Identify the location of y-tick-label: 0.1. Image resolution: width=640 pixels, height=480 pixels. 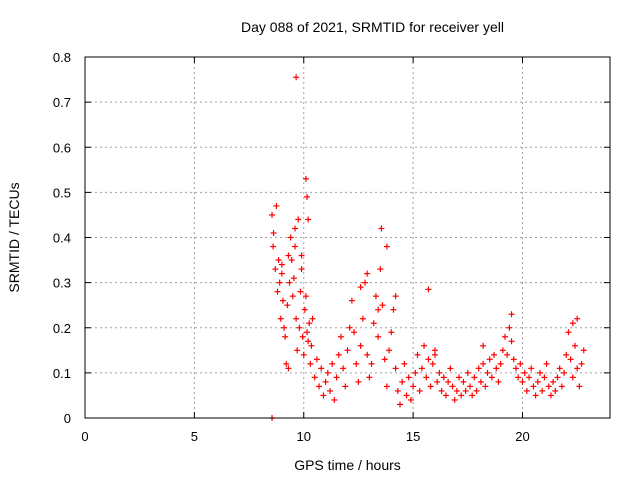
(62, 373).